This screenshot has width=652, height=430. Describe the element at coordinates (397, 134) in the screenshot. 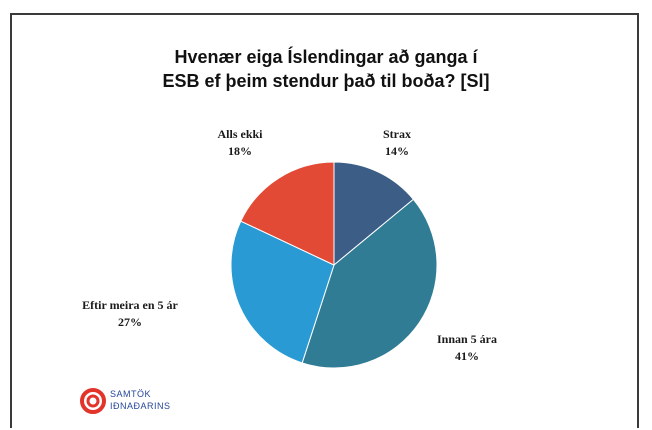

I see `slice-category-label-0: Strax` at that location.